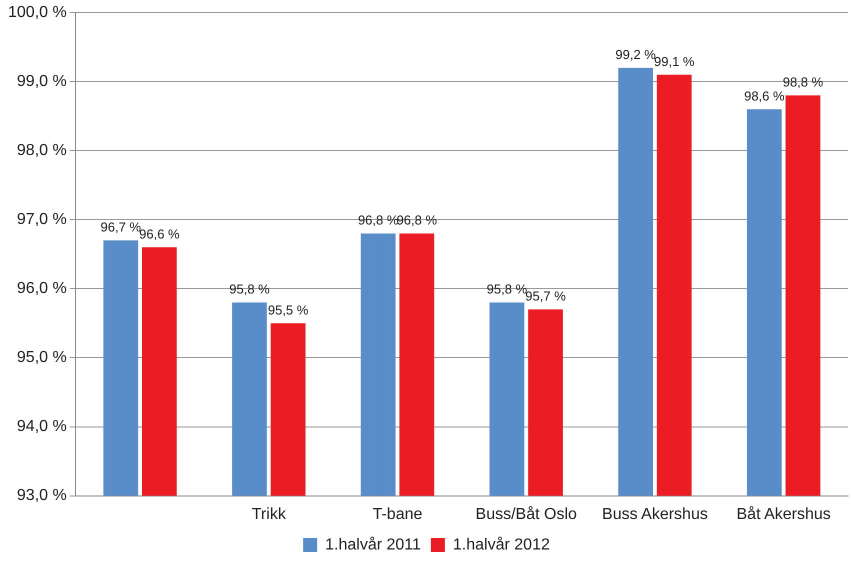 The image size is (853, 568). Describe the element at coordinates (269, 514) in the screenshot. I see `x-tick-label: Trikk` at that location.